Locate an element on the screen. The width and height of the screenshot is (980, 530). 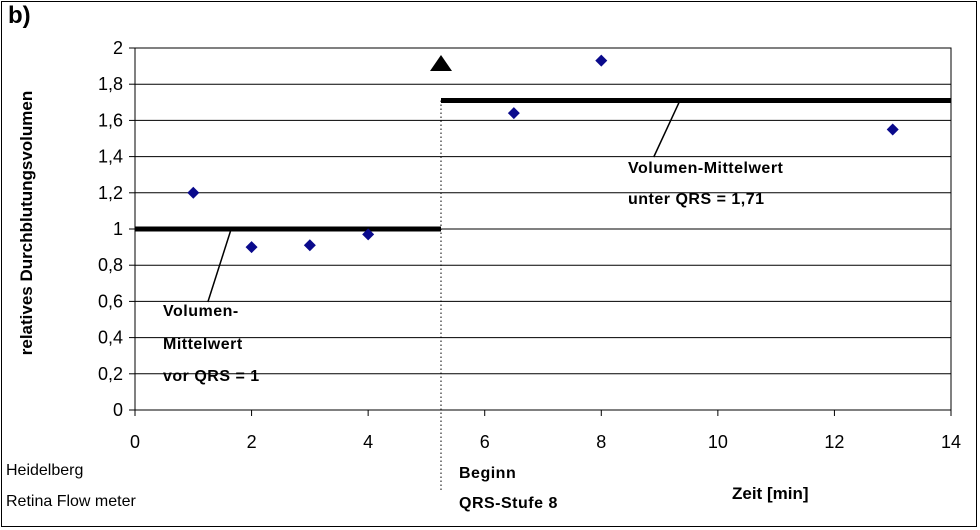
annotation-after-line-1: Volumen-Mittelwert is located at coordinates (706, 168).